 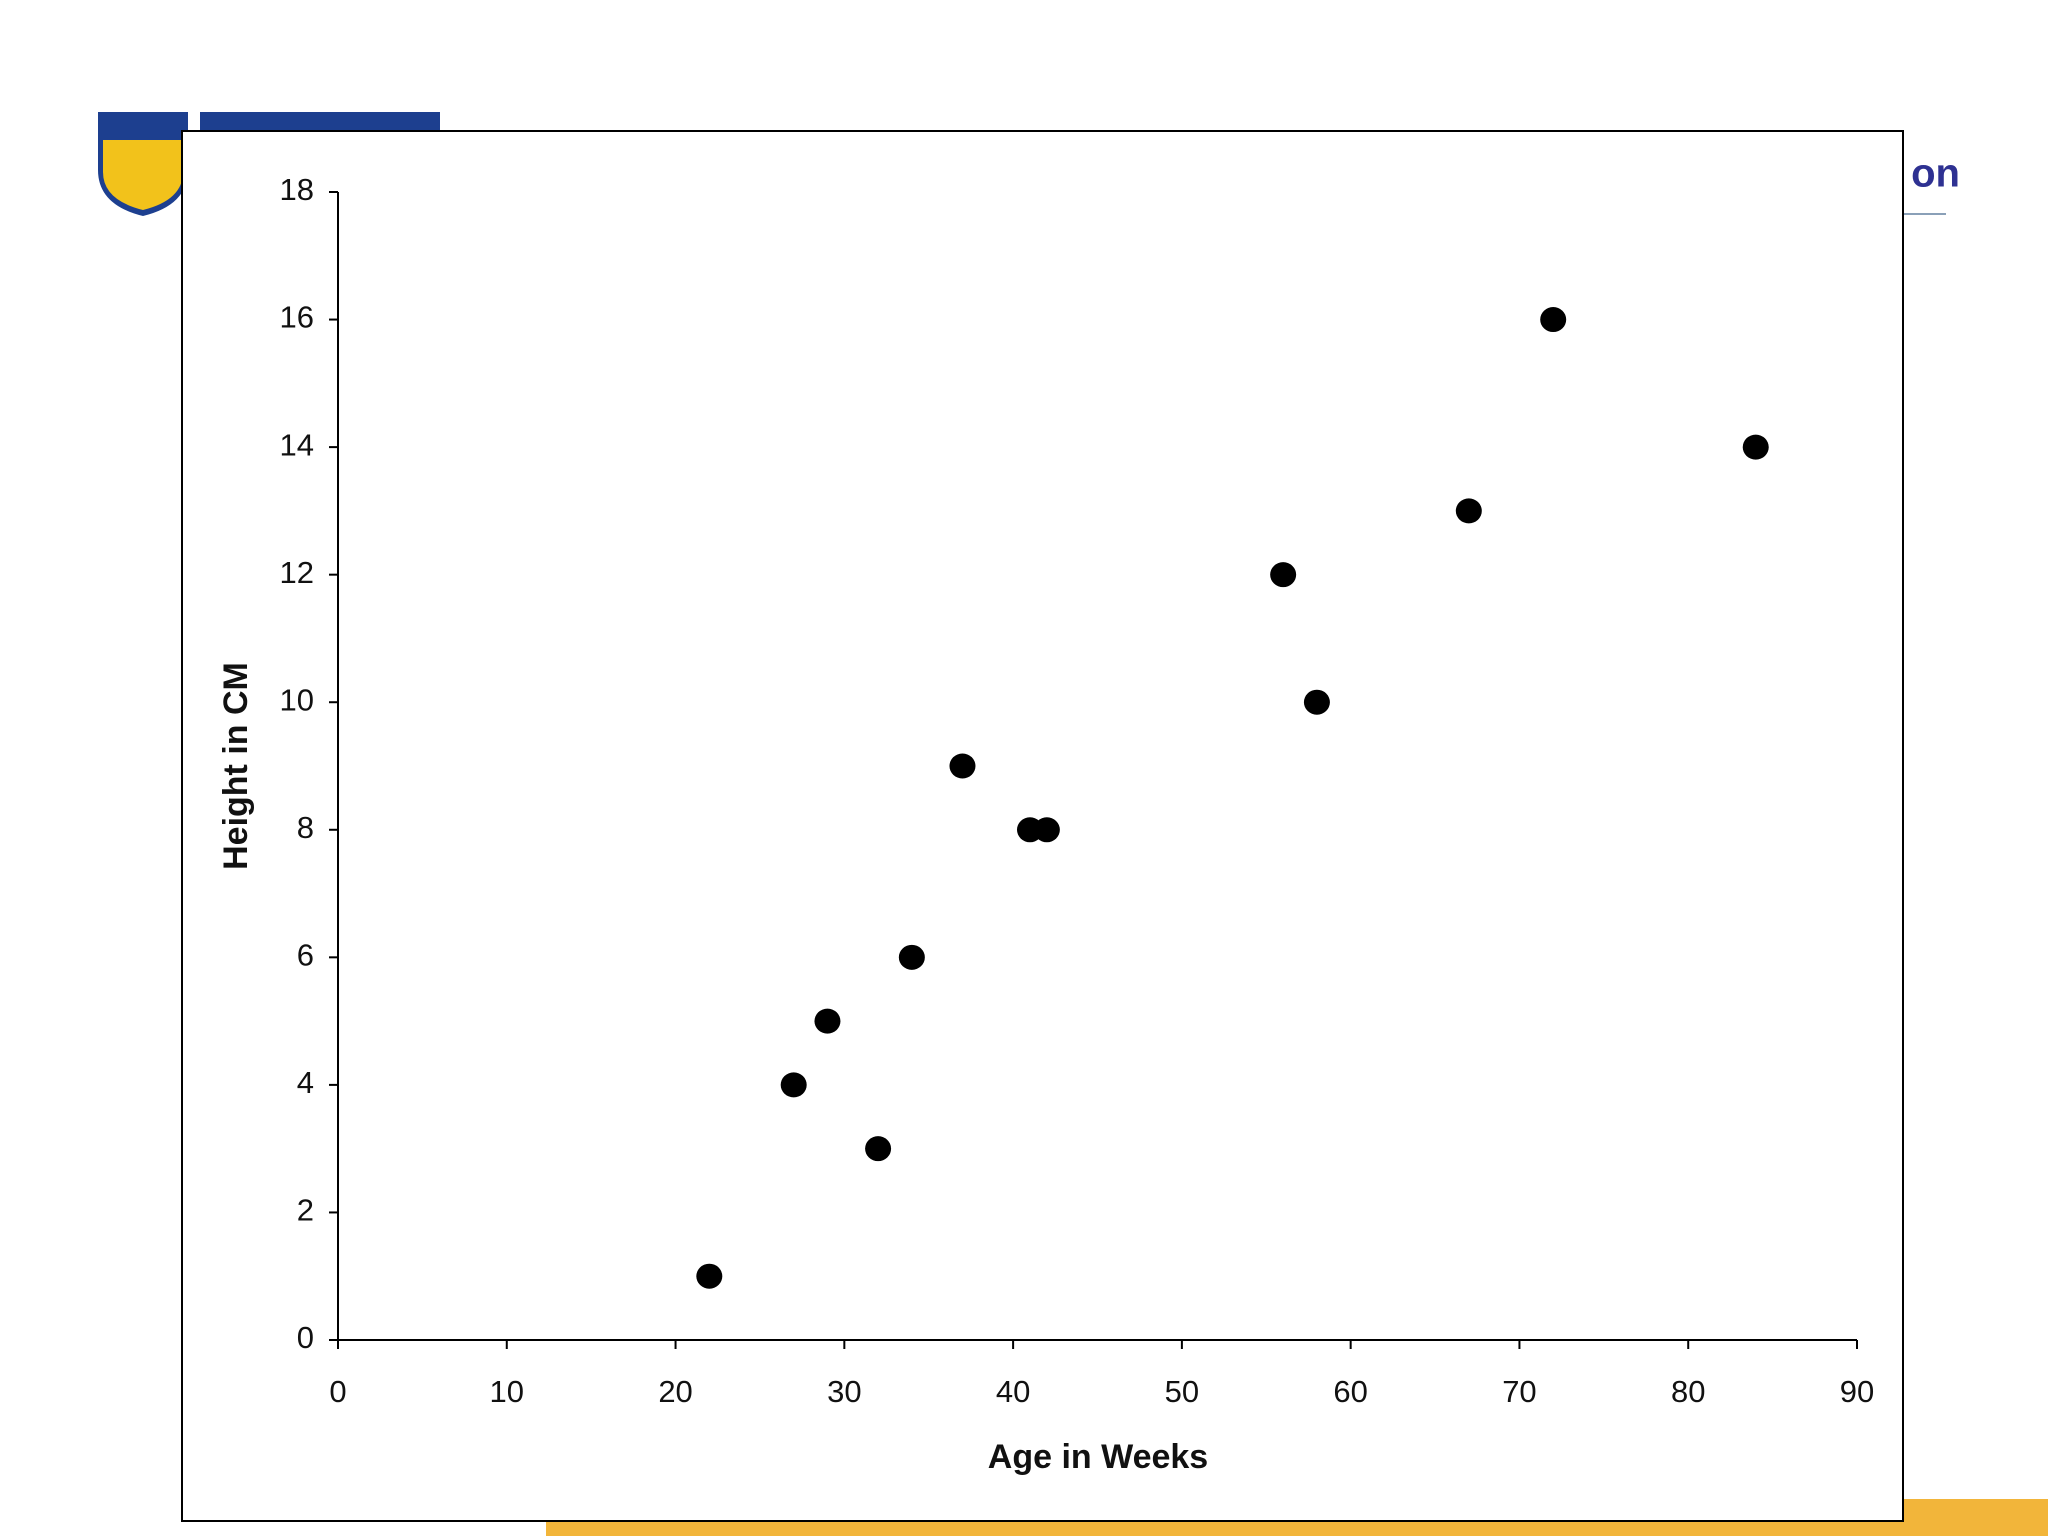 What do you see at coordinates (1688, 1391) in the screenshot?
I see `x-tick-label: 80` at bounding box center [1688, 1391].